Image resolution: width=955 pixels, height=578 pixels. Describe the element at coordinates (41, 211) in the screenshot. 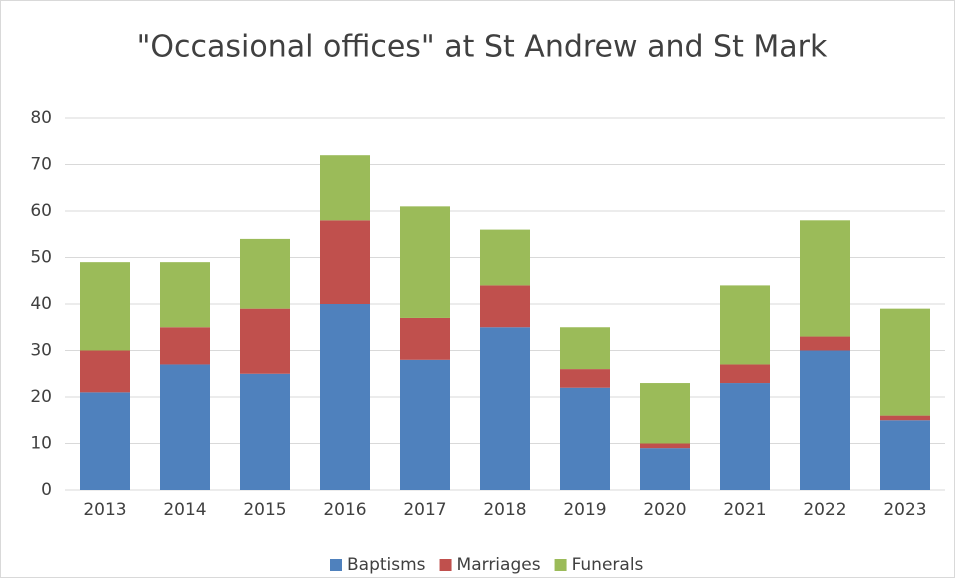

I see `y-tick-label: 60` at that location.